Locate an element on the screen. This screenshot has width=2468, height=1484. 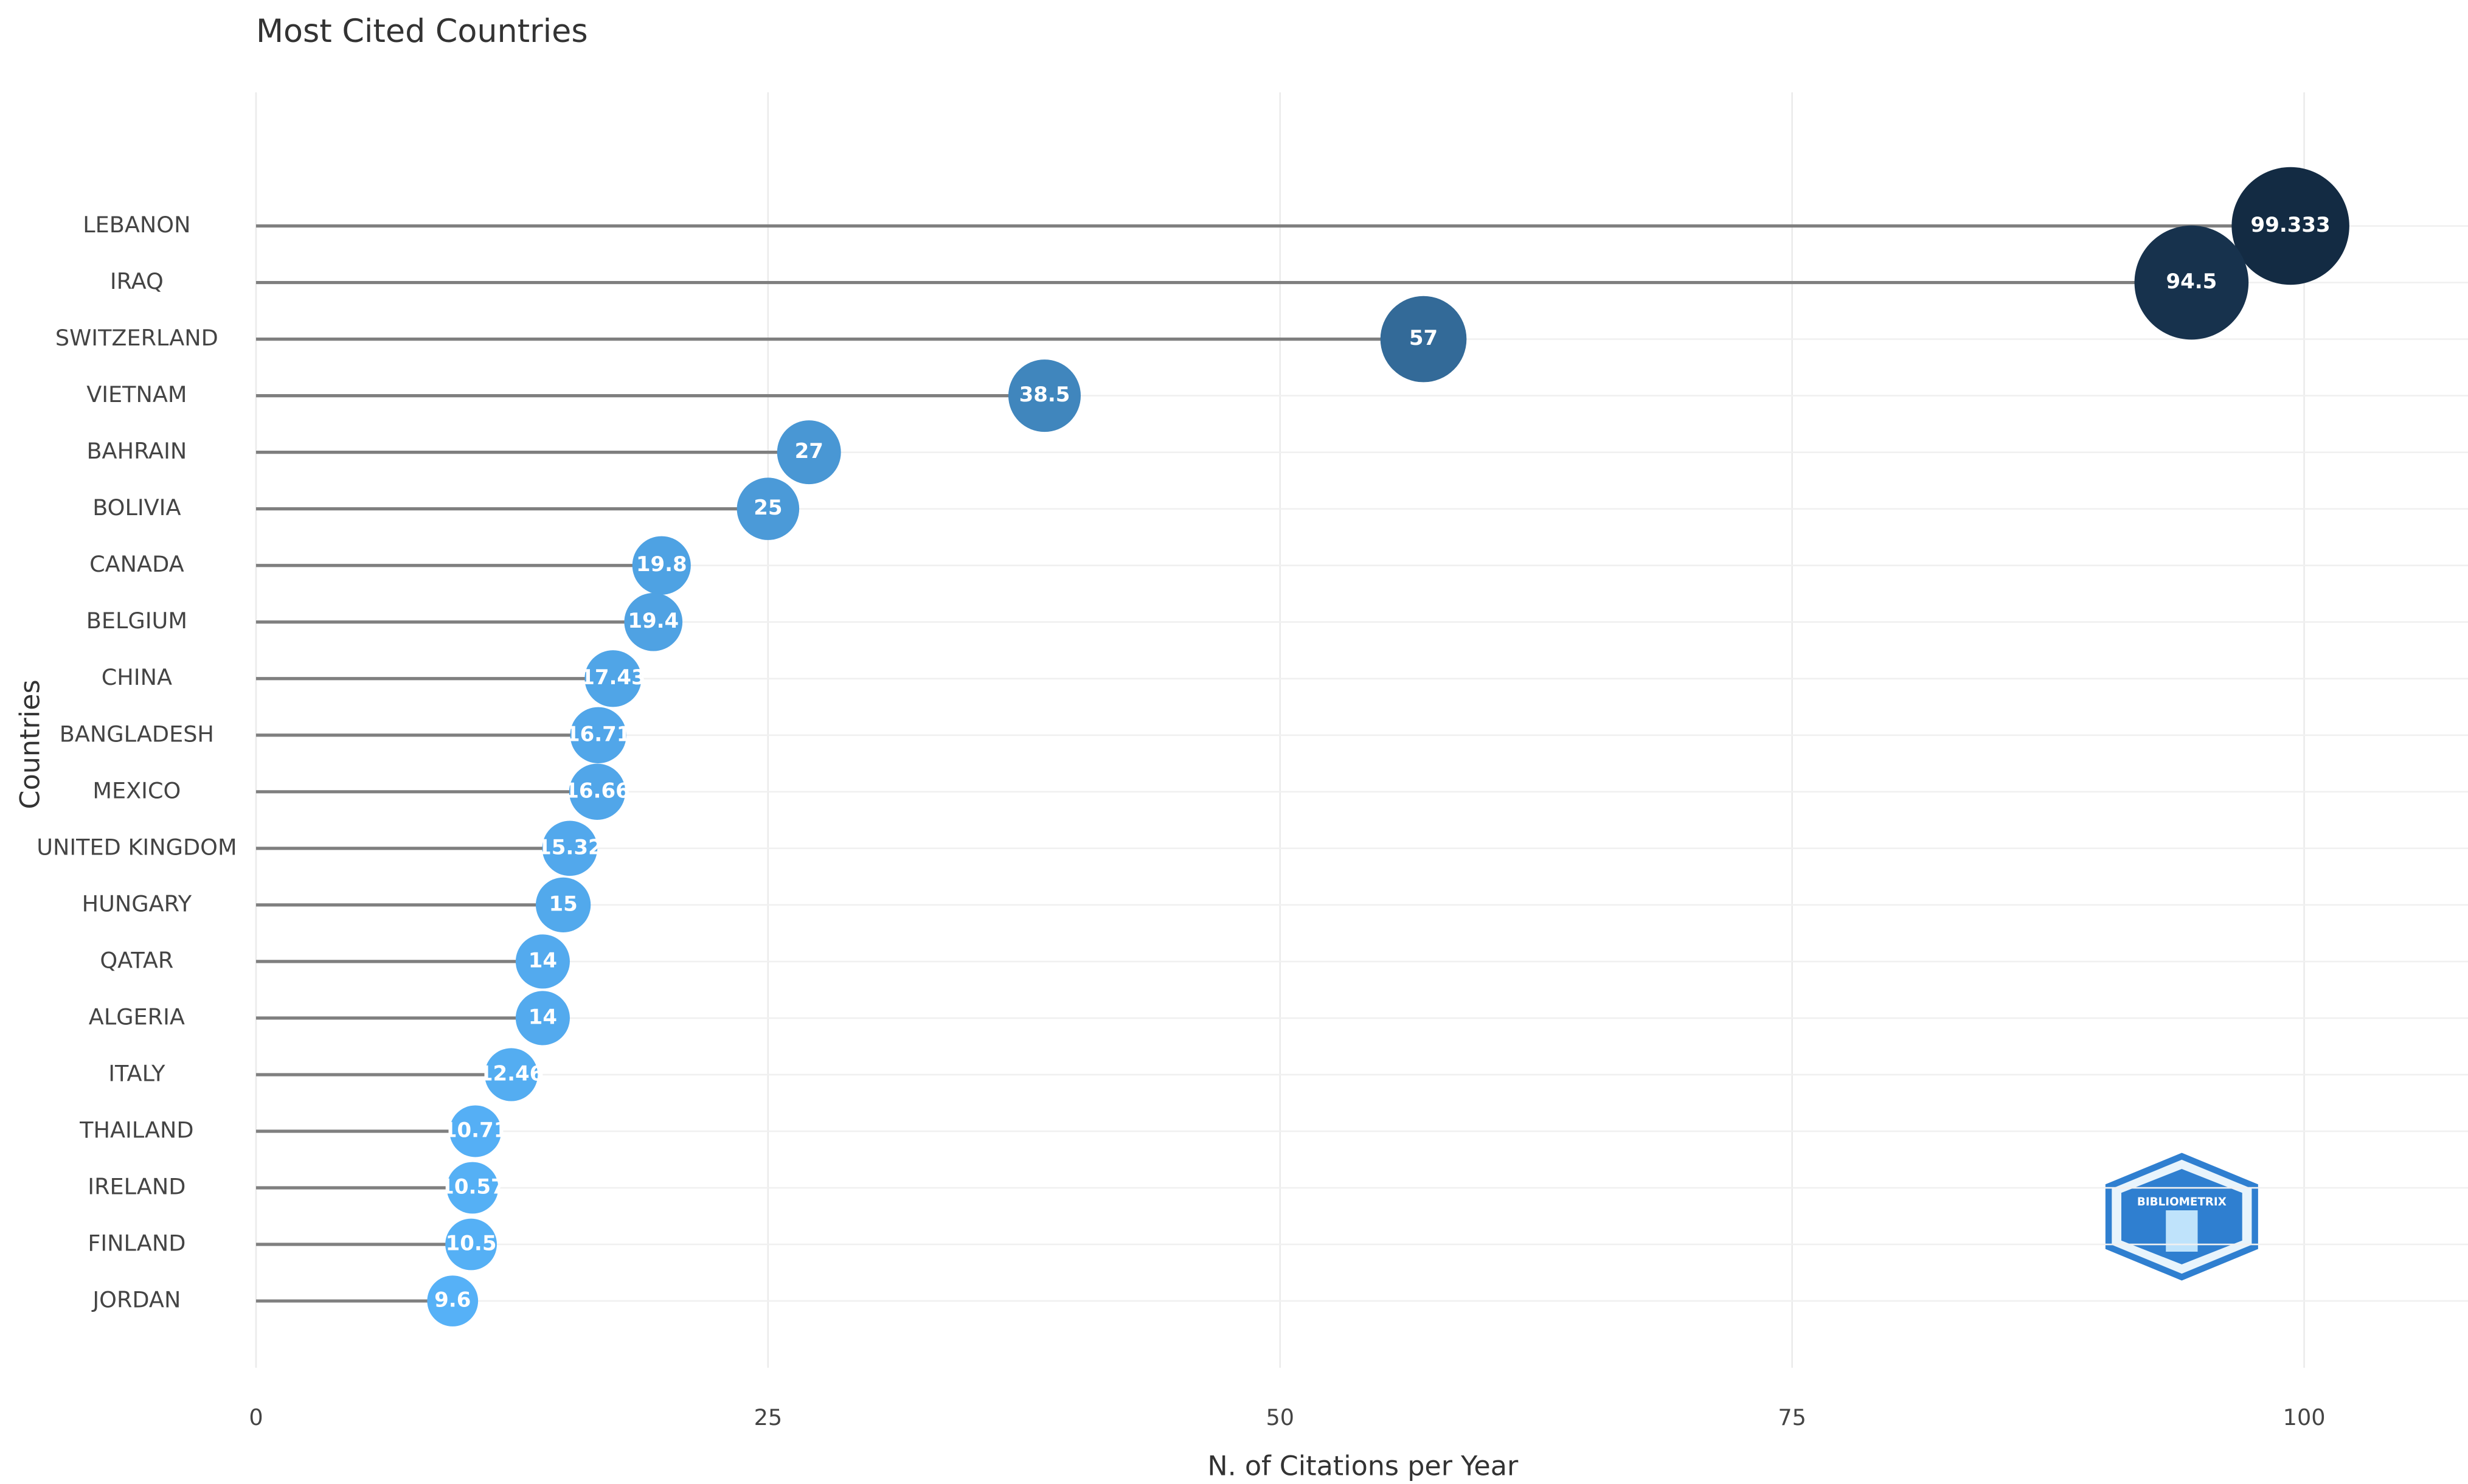
logo: BIBLIOMETRIX is located at coordinates (2181, 1217).